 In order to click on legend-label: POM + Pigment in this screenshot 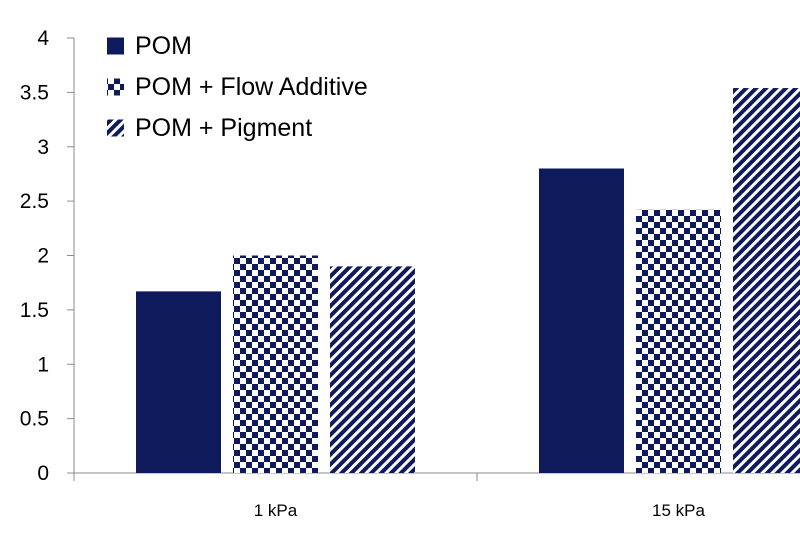, I will do `click(223, 128)`.